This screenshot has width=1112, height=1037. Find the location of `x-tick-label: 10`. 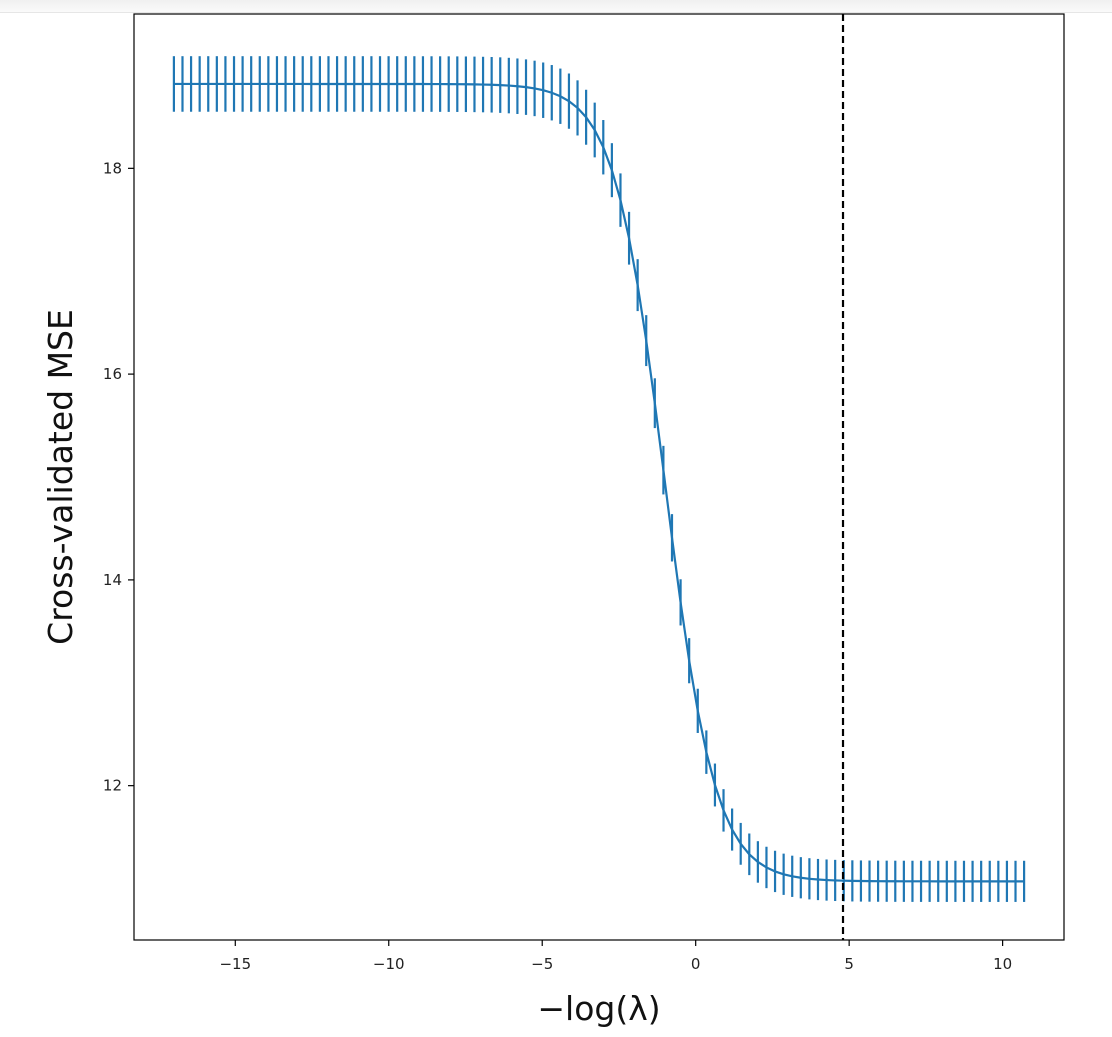

x-tick-label: 10 is located at coordinates (1002, 964).